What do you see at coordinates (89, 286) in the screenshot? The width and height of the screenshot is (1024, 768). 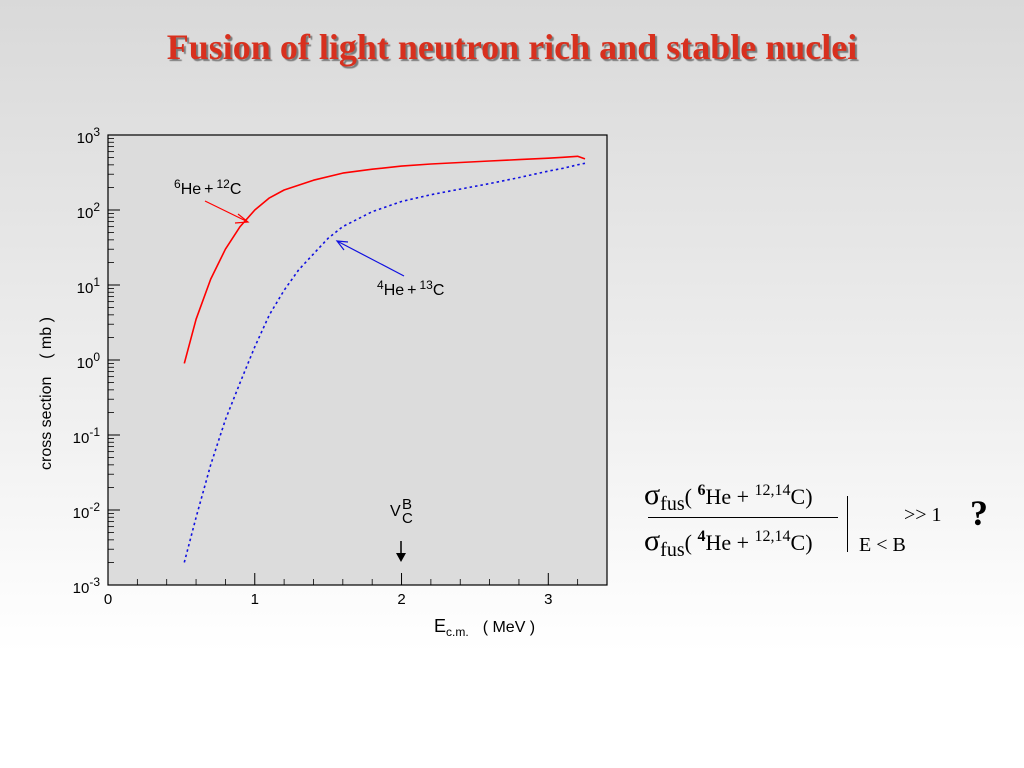 I see `y-tick-label: 10¹` at bounding box center [89, 286].